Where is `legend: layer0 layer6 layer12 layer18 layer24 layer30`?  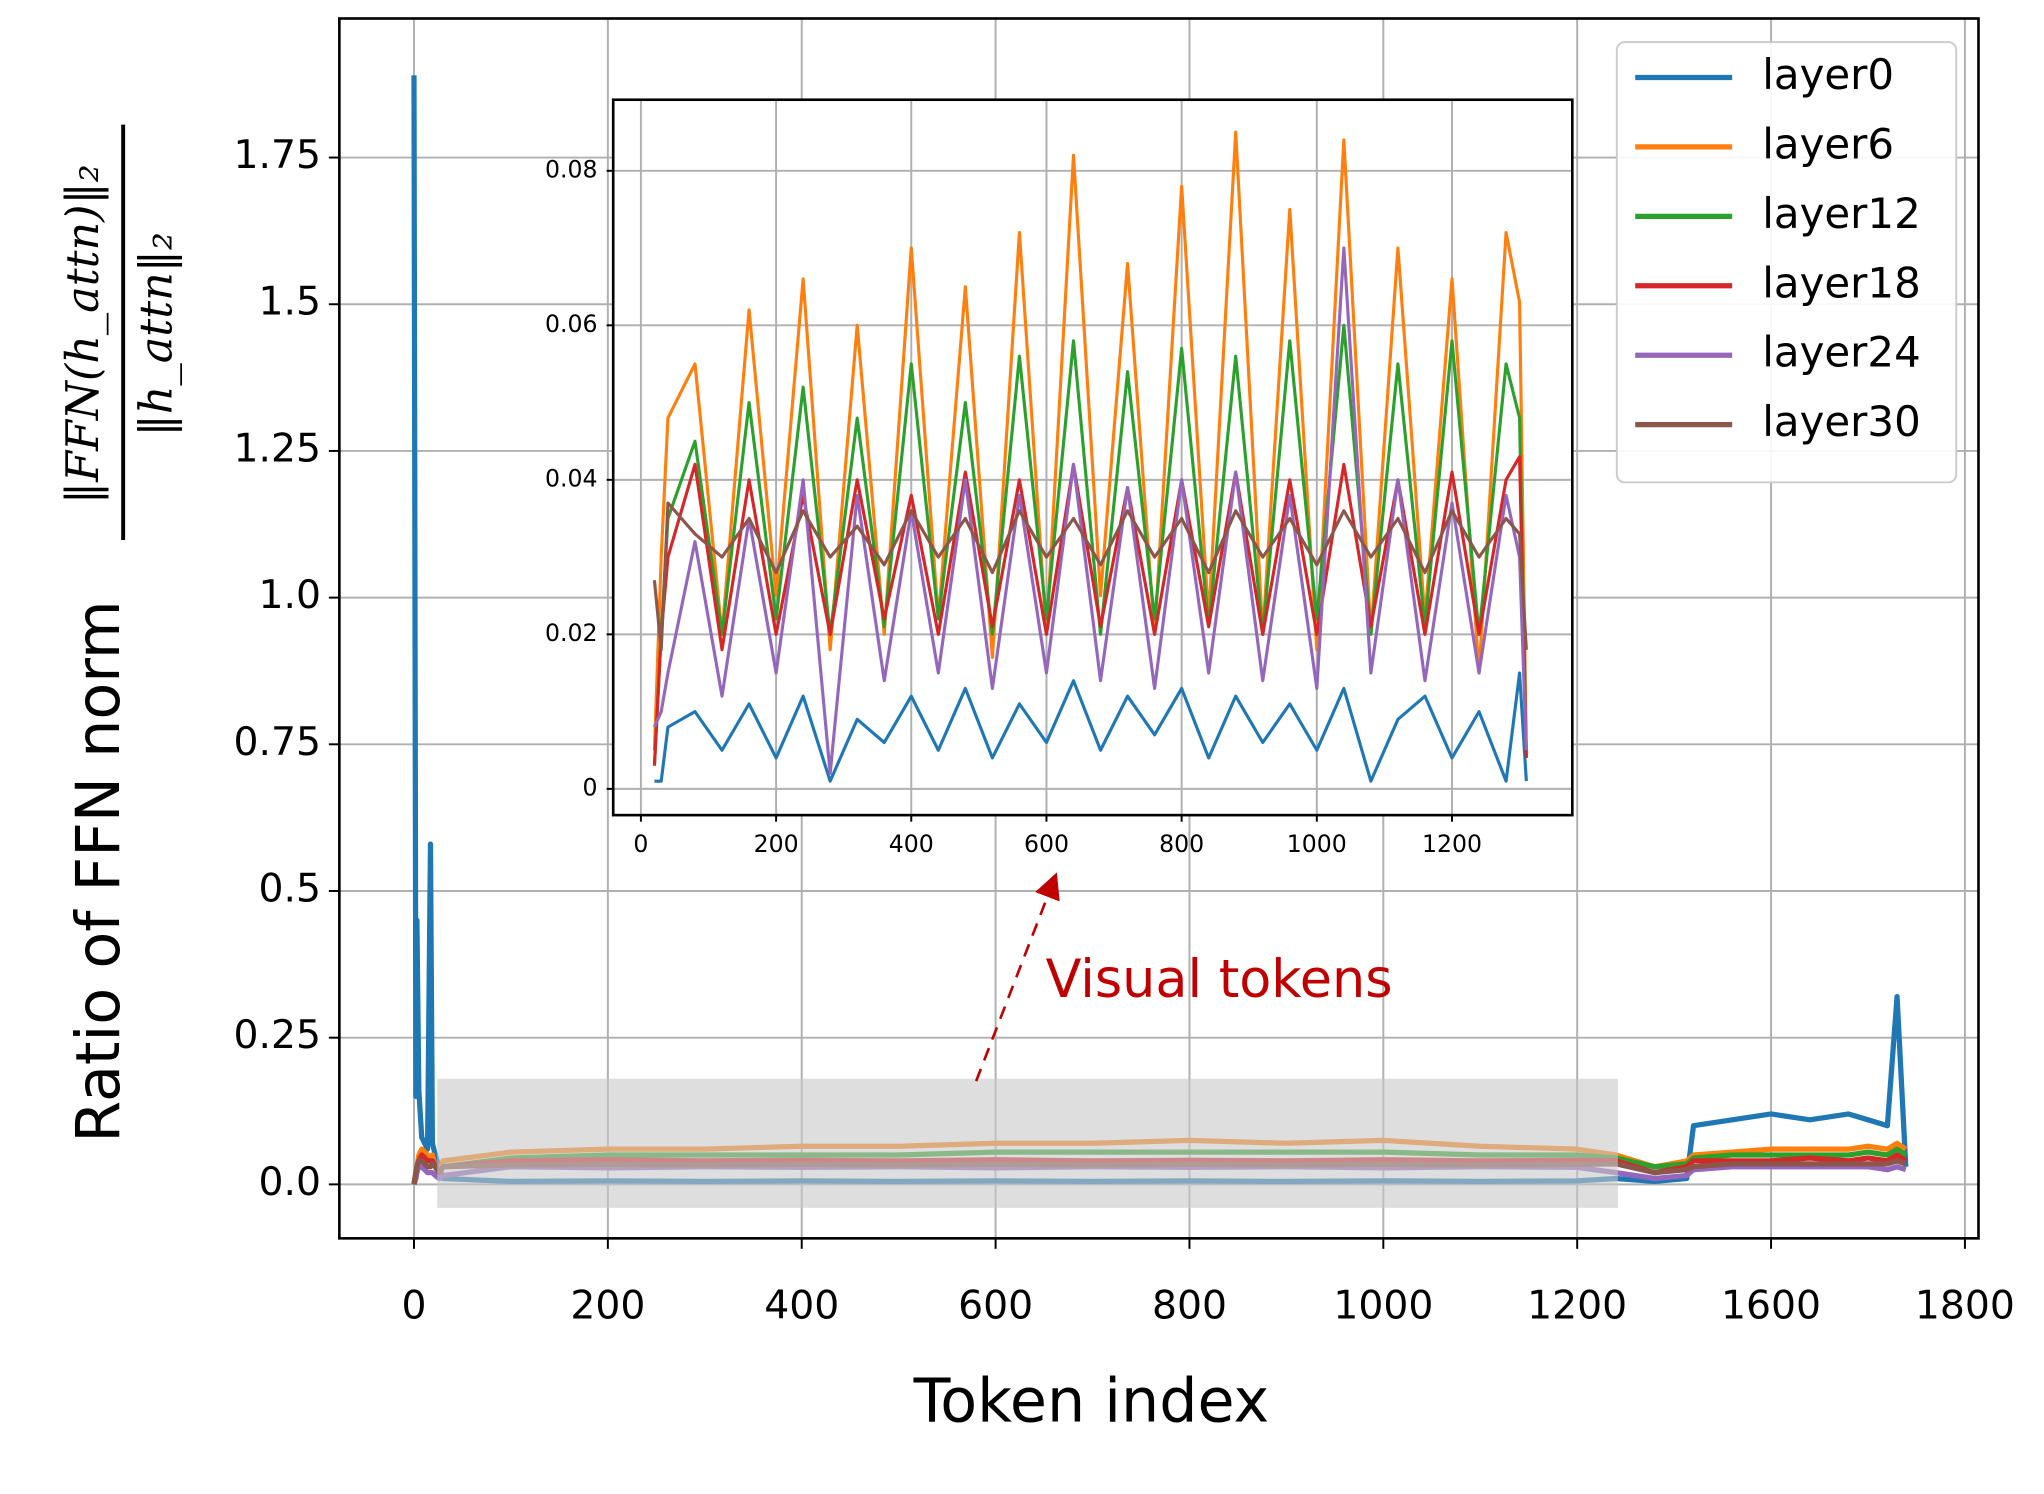 legend: layer0 layer6 layer12 layer18 layer24 layer30 is located at coordinates (1786, 262).